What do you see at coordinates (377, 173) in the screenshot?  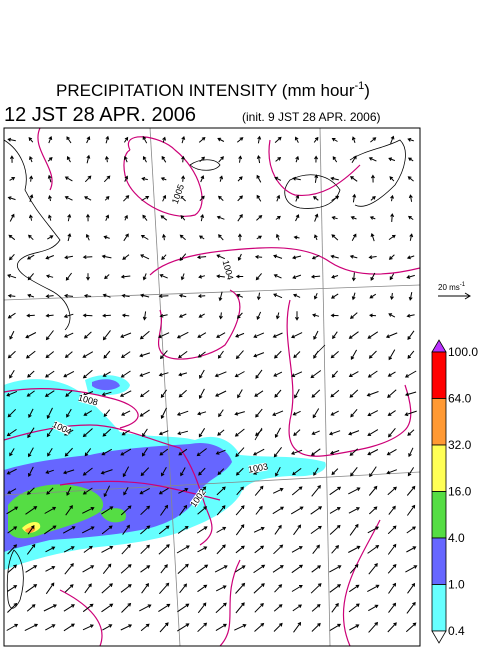 I see `coast-shikoku` at bounding box center [377, 173].